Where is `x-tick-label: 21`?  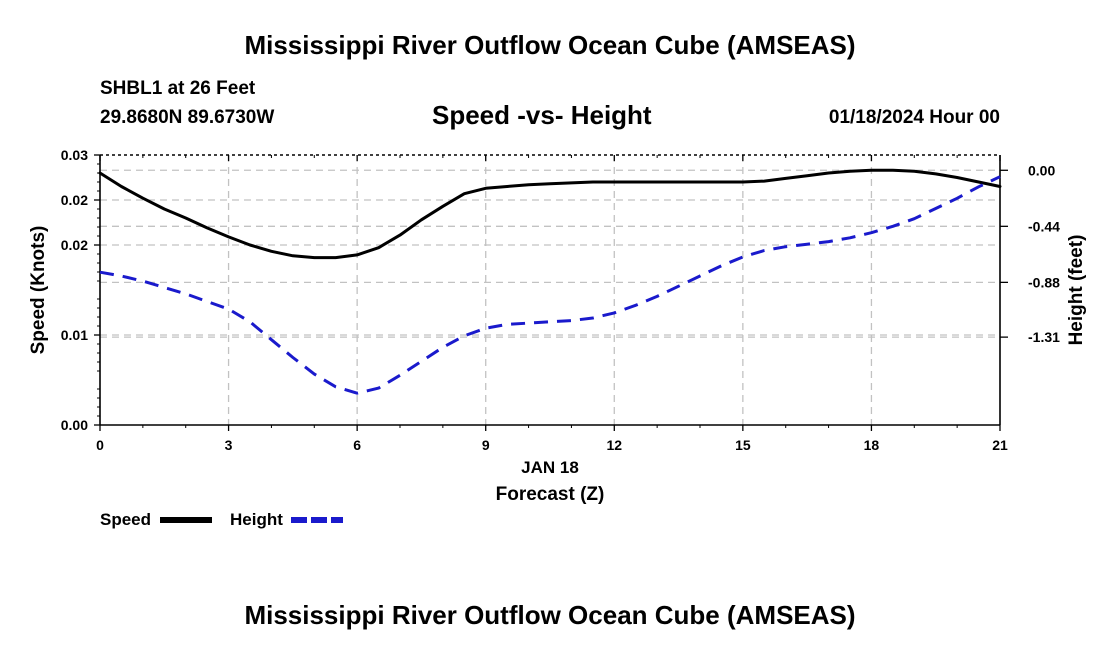
x-tick-label: 21 is located at coordinates (1000, 445).